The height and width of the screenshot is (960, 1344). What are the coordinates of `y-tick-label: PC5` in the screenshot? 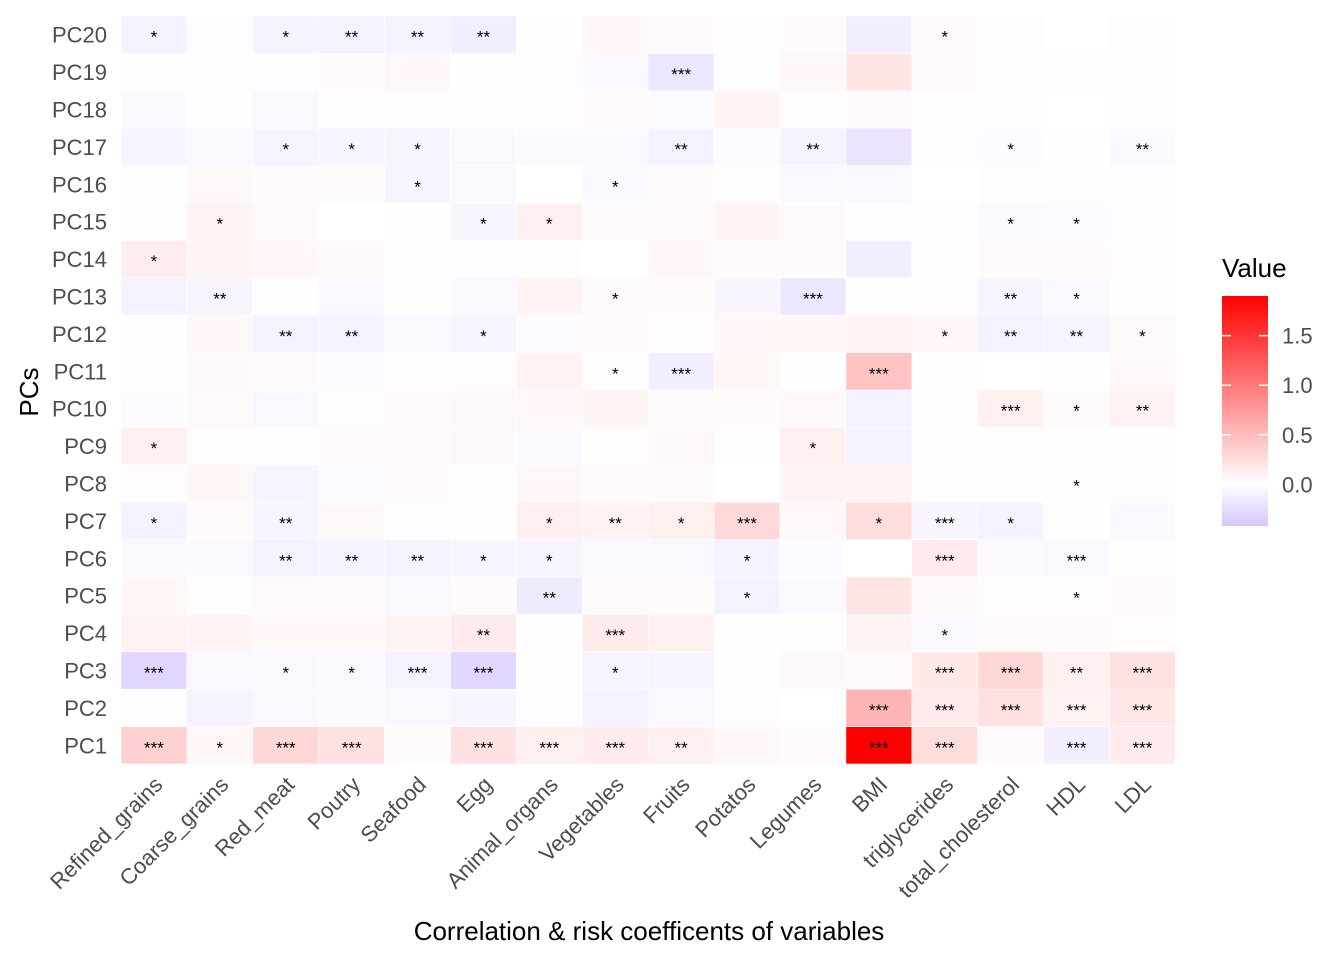 It's located at (85, 596).